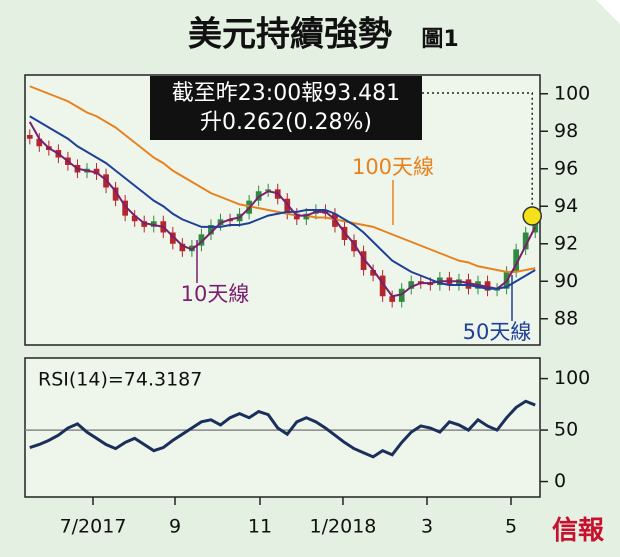  Describe the element at coordinates (578, 531) in the screenshot. I see `source: 信報` at that location.